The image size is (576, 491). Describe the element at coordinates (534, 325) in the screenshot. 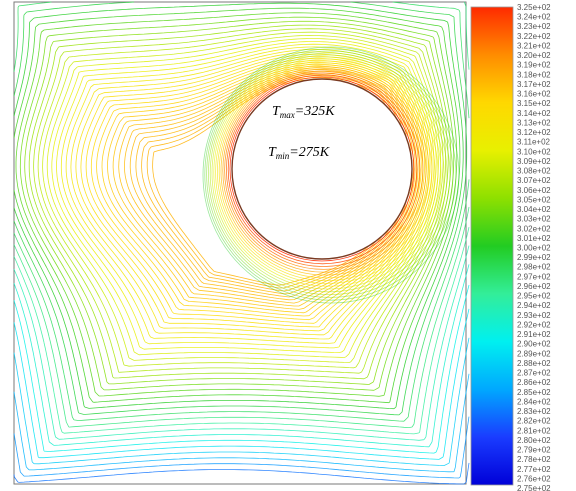

I see `colorbar-tick-label: 2.92e+02` at that location.